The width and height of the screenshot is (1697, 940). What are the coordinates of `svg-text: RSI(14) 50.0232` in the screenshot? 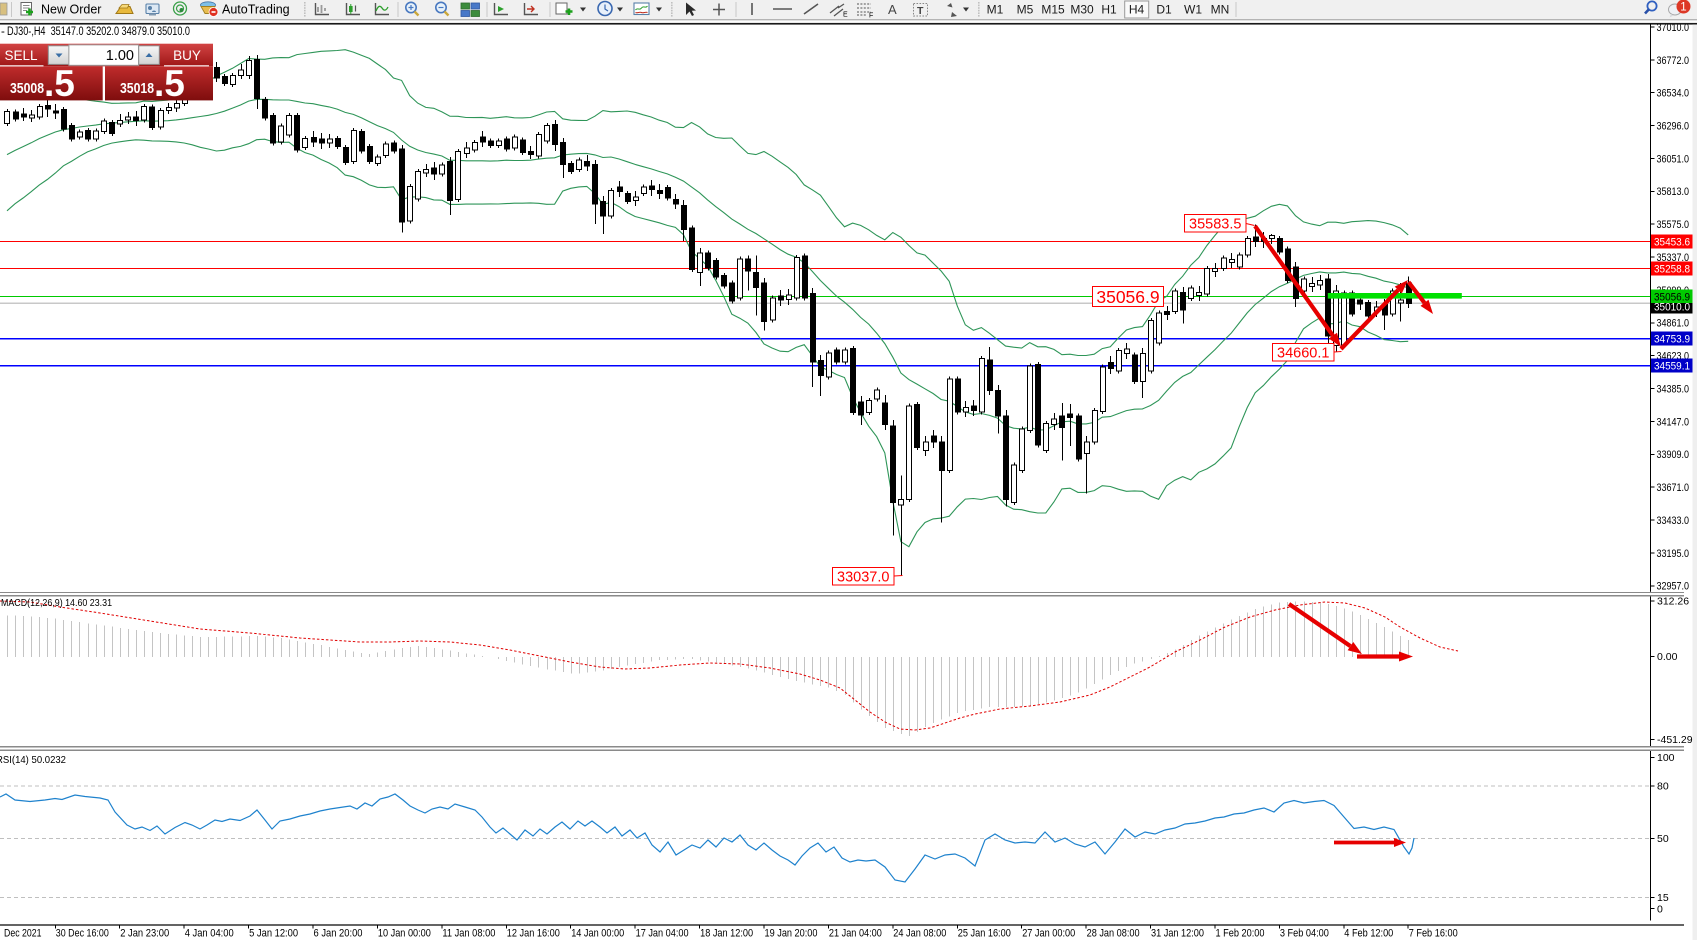 It's located at (33, 760).